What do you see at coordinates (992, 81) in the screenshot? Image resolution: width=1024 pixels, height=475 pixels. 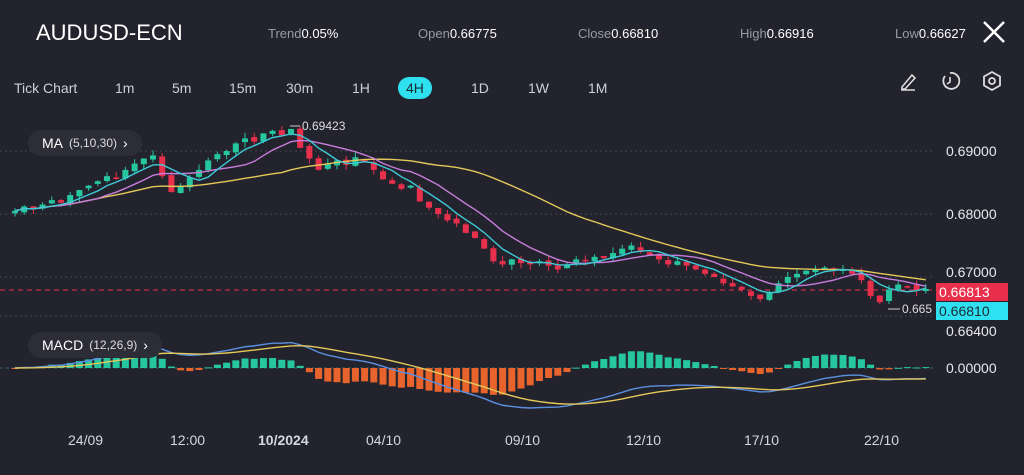 I see `settings-gear-icon` at bounding box center [992, 81].